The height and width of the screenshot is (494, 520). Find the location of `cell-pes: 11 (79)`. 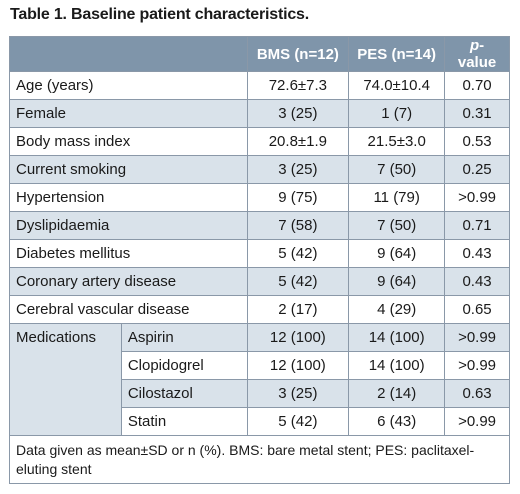

cell-pes: 11 (79) is located at coordinates (397, 197).